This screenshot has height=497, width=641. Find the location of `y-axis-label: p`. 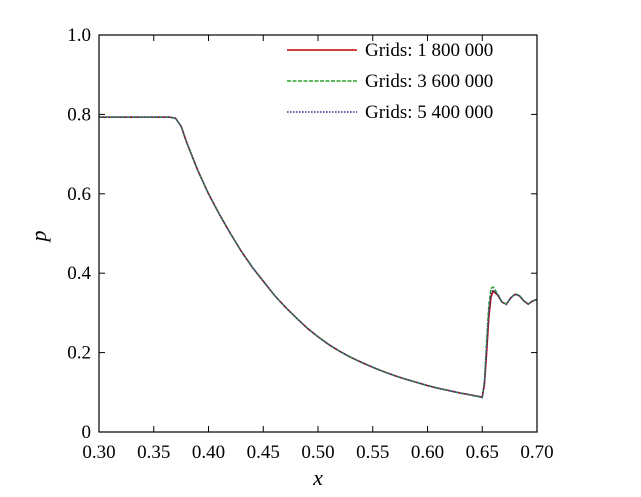

y-axis-label: p is located at coordinates (38, 237).